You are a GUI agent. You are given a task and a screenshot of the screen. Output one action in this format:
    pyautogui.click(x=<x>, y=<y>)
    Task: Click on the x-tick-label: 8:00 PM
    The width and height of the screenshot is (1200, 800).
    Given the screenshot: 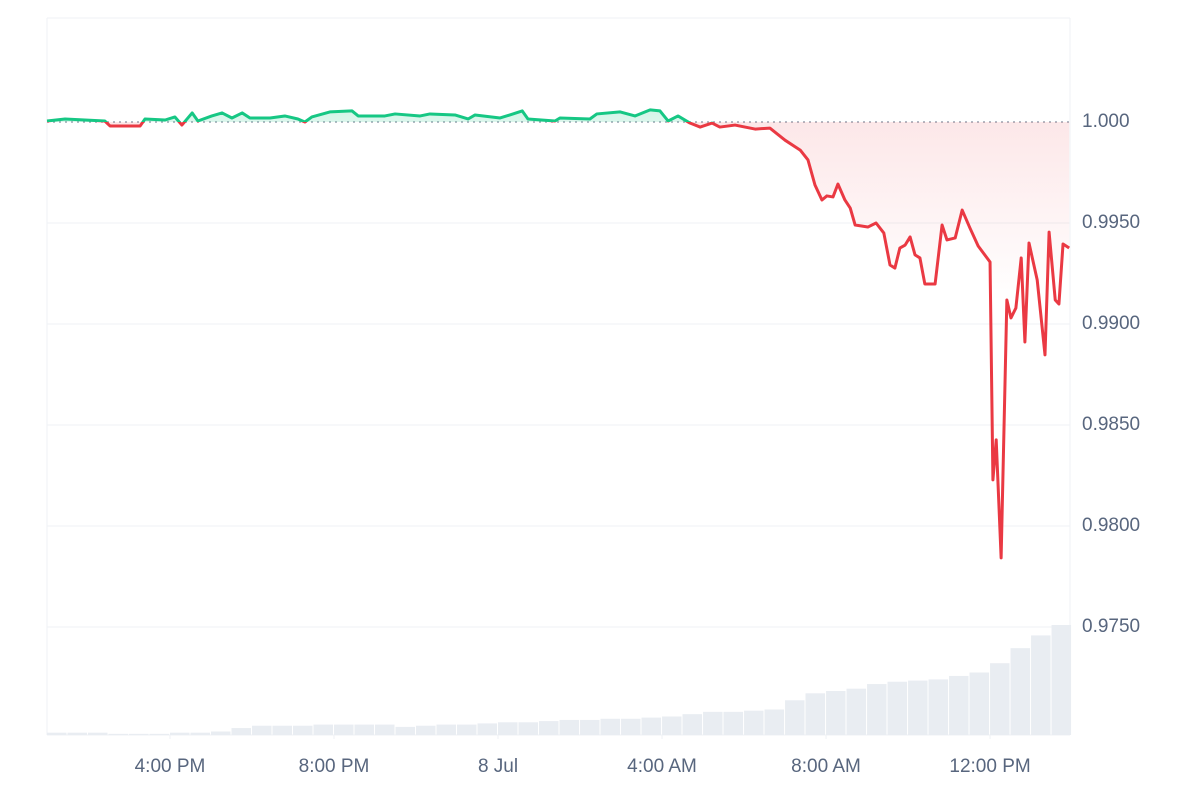 What is the action you would take?
    pyautogui.click(x=334, y=766)
    